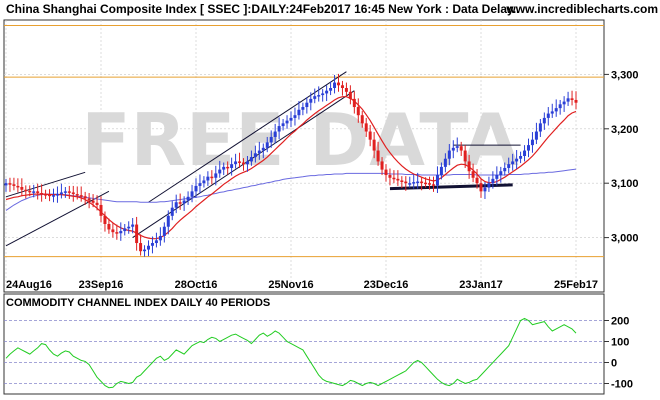  Describe the element at coordinates (625, 130) in the screenshot. I see `price-y-tick-label: 3,200` at that location.